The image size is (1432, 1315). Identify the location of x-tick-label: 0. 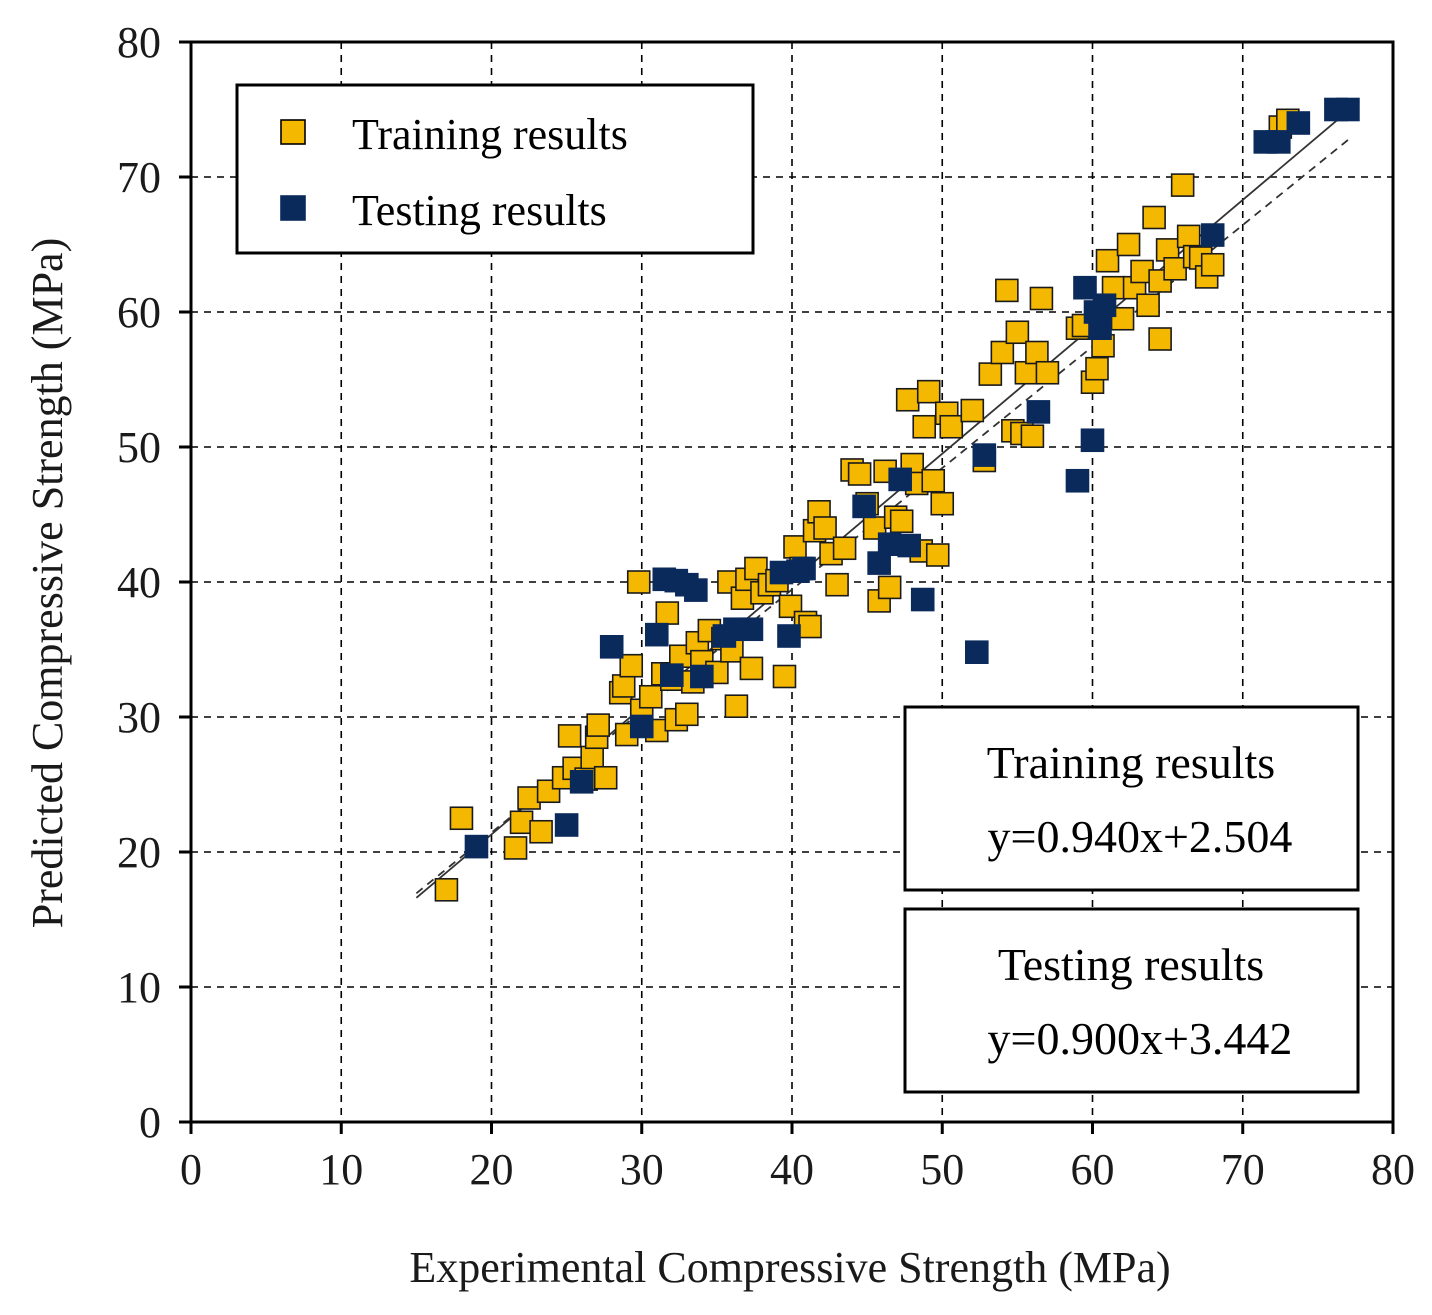
(191, 1169).